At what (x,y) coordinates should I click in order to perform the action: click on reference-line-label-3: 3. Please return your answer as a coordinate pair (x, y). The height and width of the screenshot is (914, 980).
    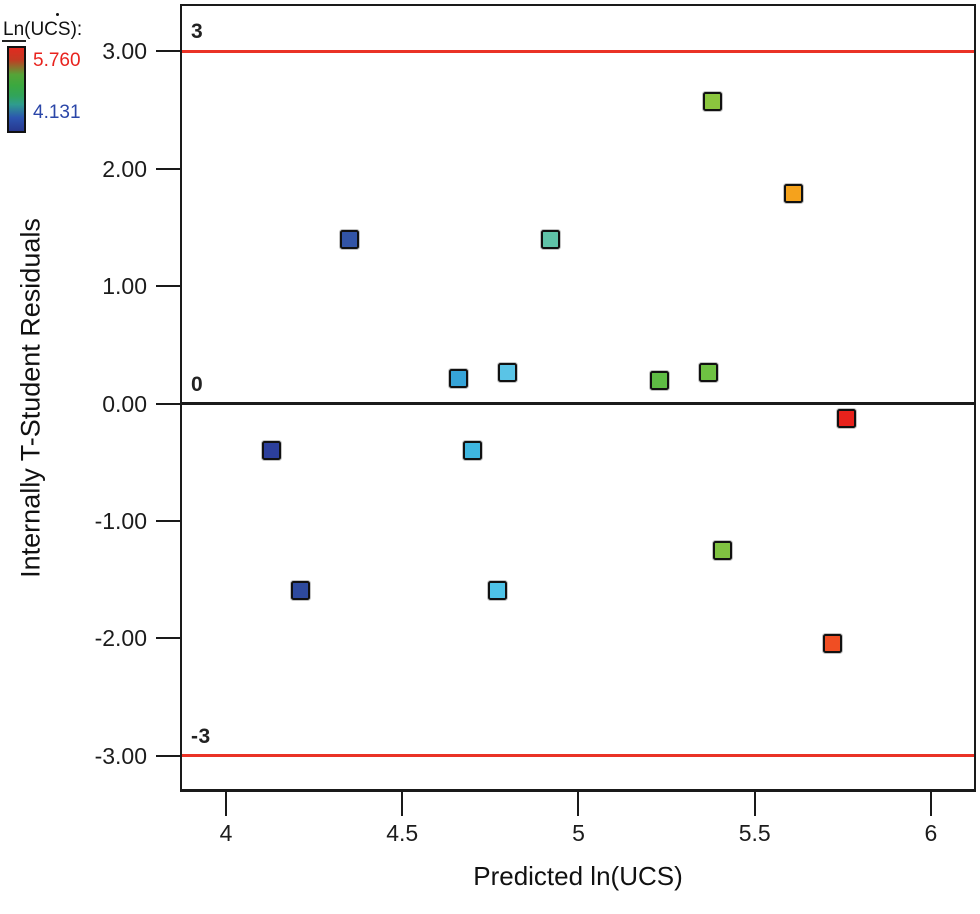
    Looking at the image, I should click on (197, 32).